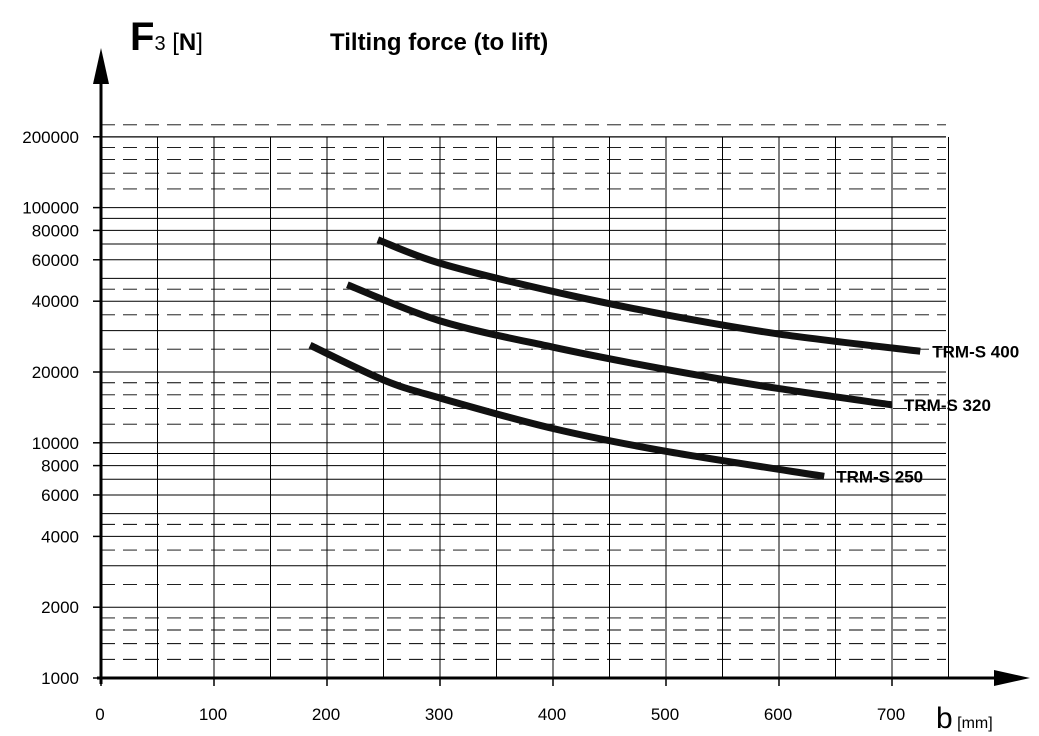 Image resolution: width=1039 pixels, height=736 pixels. What do you see at coordinates (50, 208) in the screenshot?
I see `y-tick-label: 100000` at bounding box center [50, 208].